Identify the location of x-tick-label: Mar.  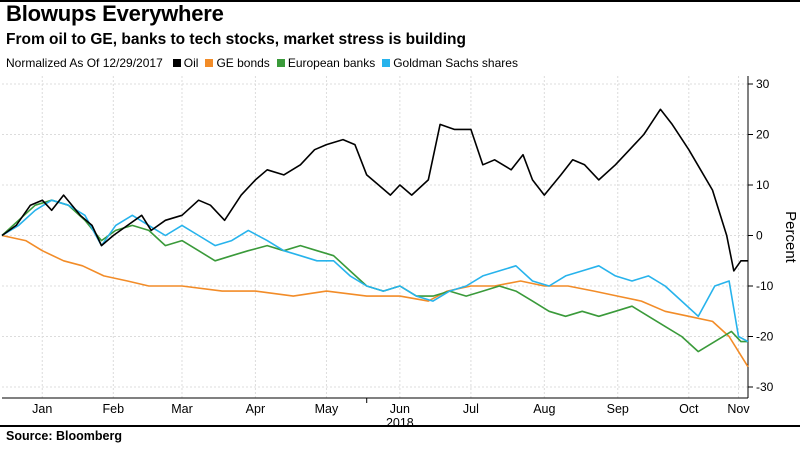
(182, 409).